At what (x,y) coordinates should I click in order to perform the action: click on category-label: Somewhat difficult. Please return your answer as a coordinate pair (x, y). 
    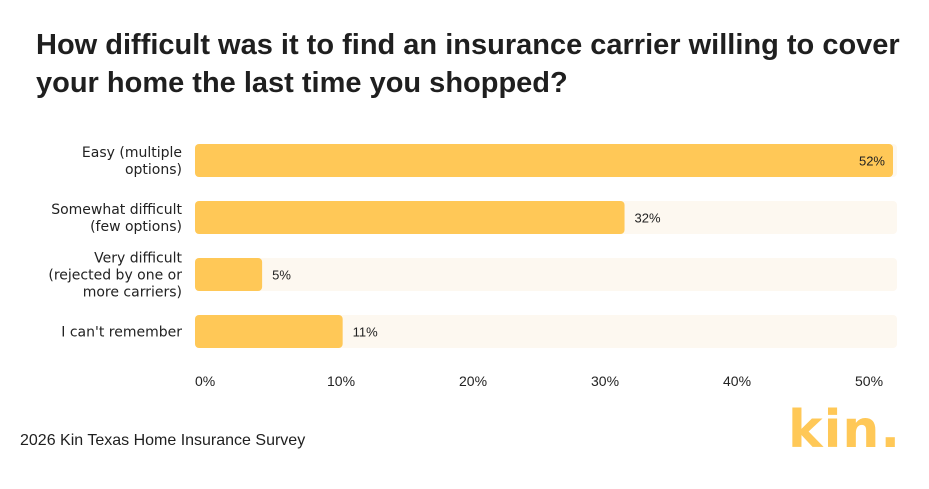
    Looking at the image, I should click on (116, 210).